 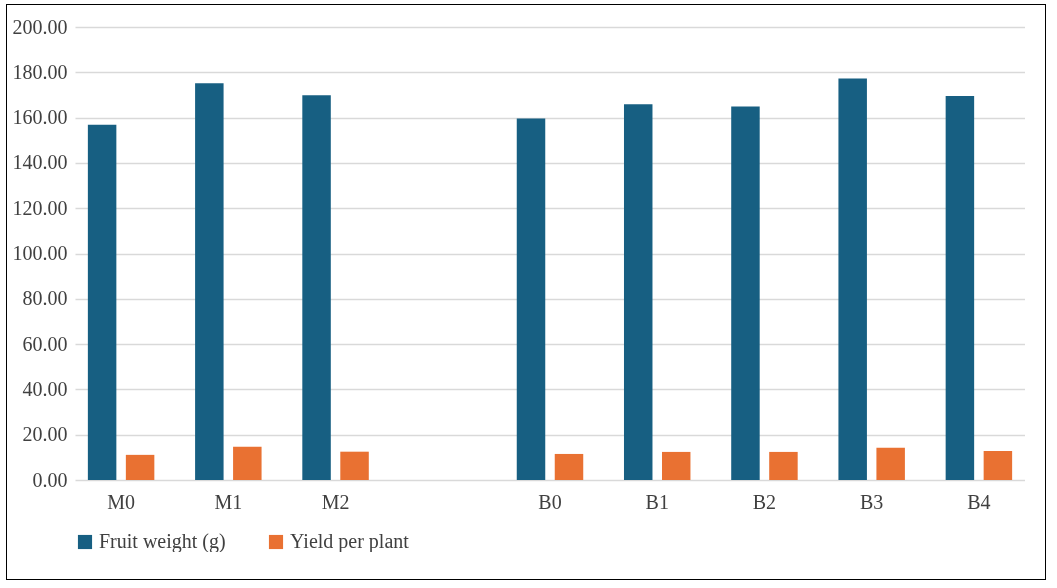 What do you see at coordinates (40, 162) in the screenshot?
I see `y-tick-label: 140.00` at bounding box center [40, 162].